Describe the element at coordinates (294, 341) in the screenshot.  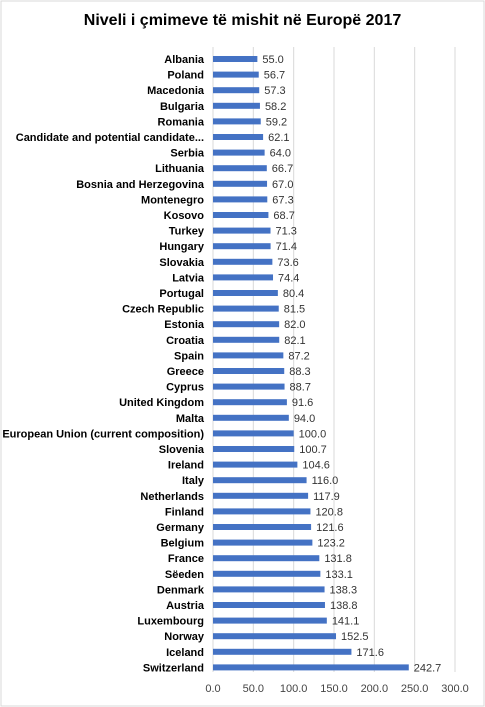
I see `data-label: 82.1` at that location.